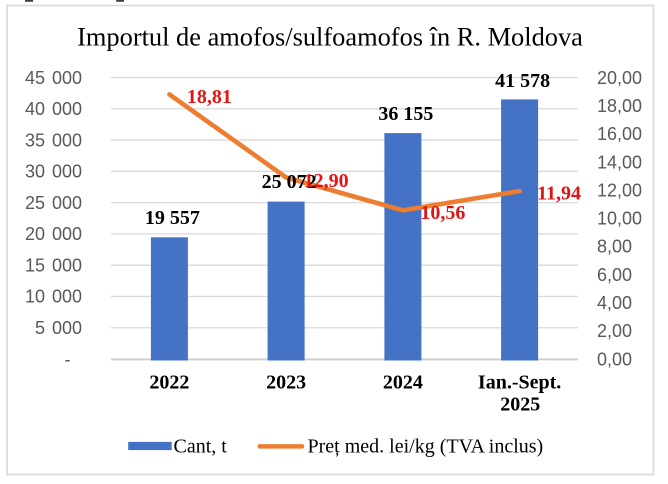 This screenshot has height=484, width=668. I want to click on svg-text: 10 000, so click(53, 297).